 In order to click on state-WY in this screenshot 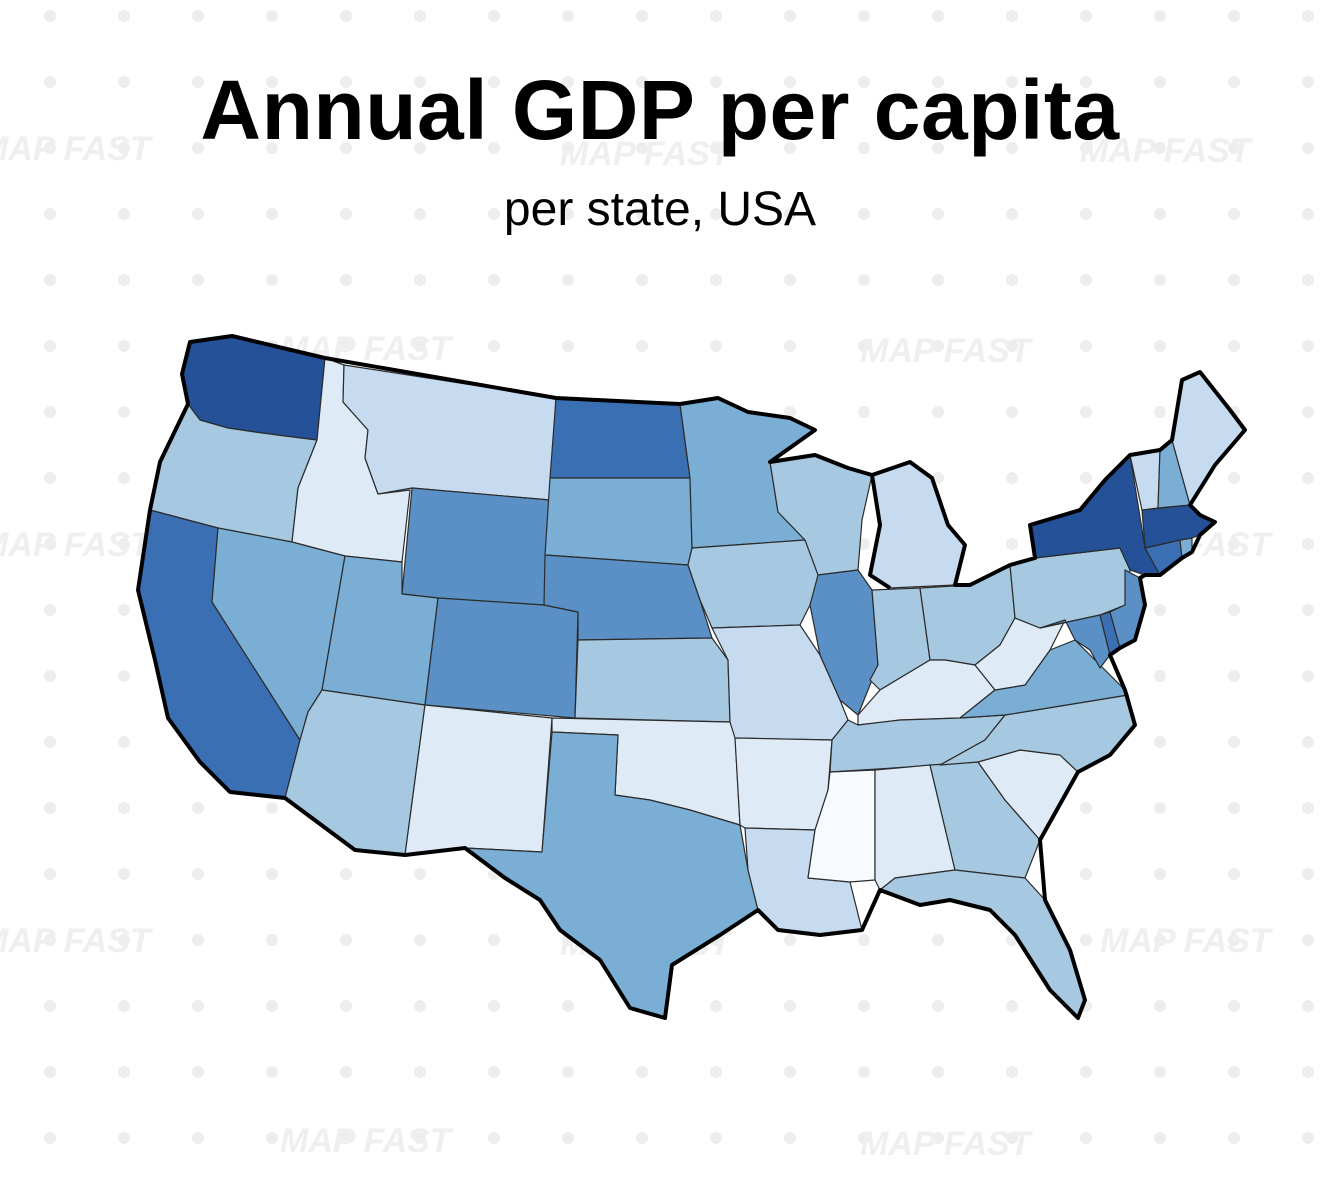, I will do `click(476, 546)`.